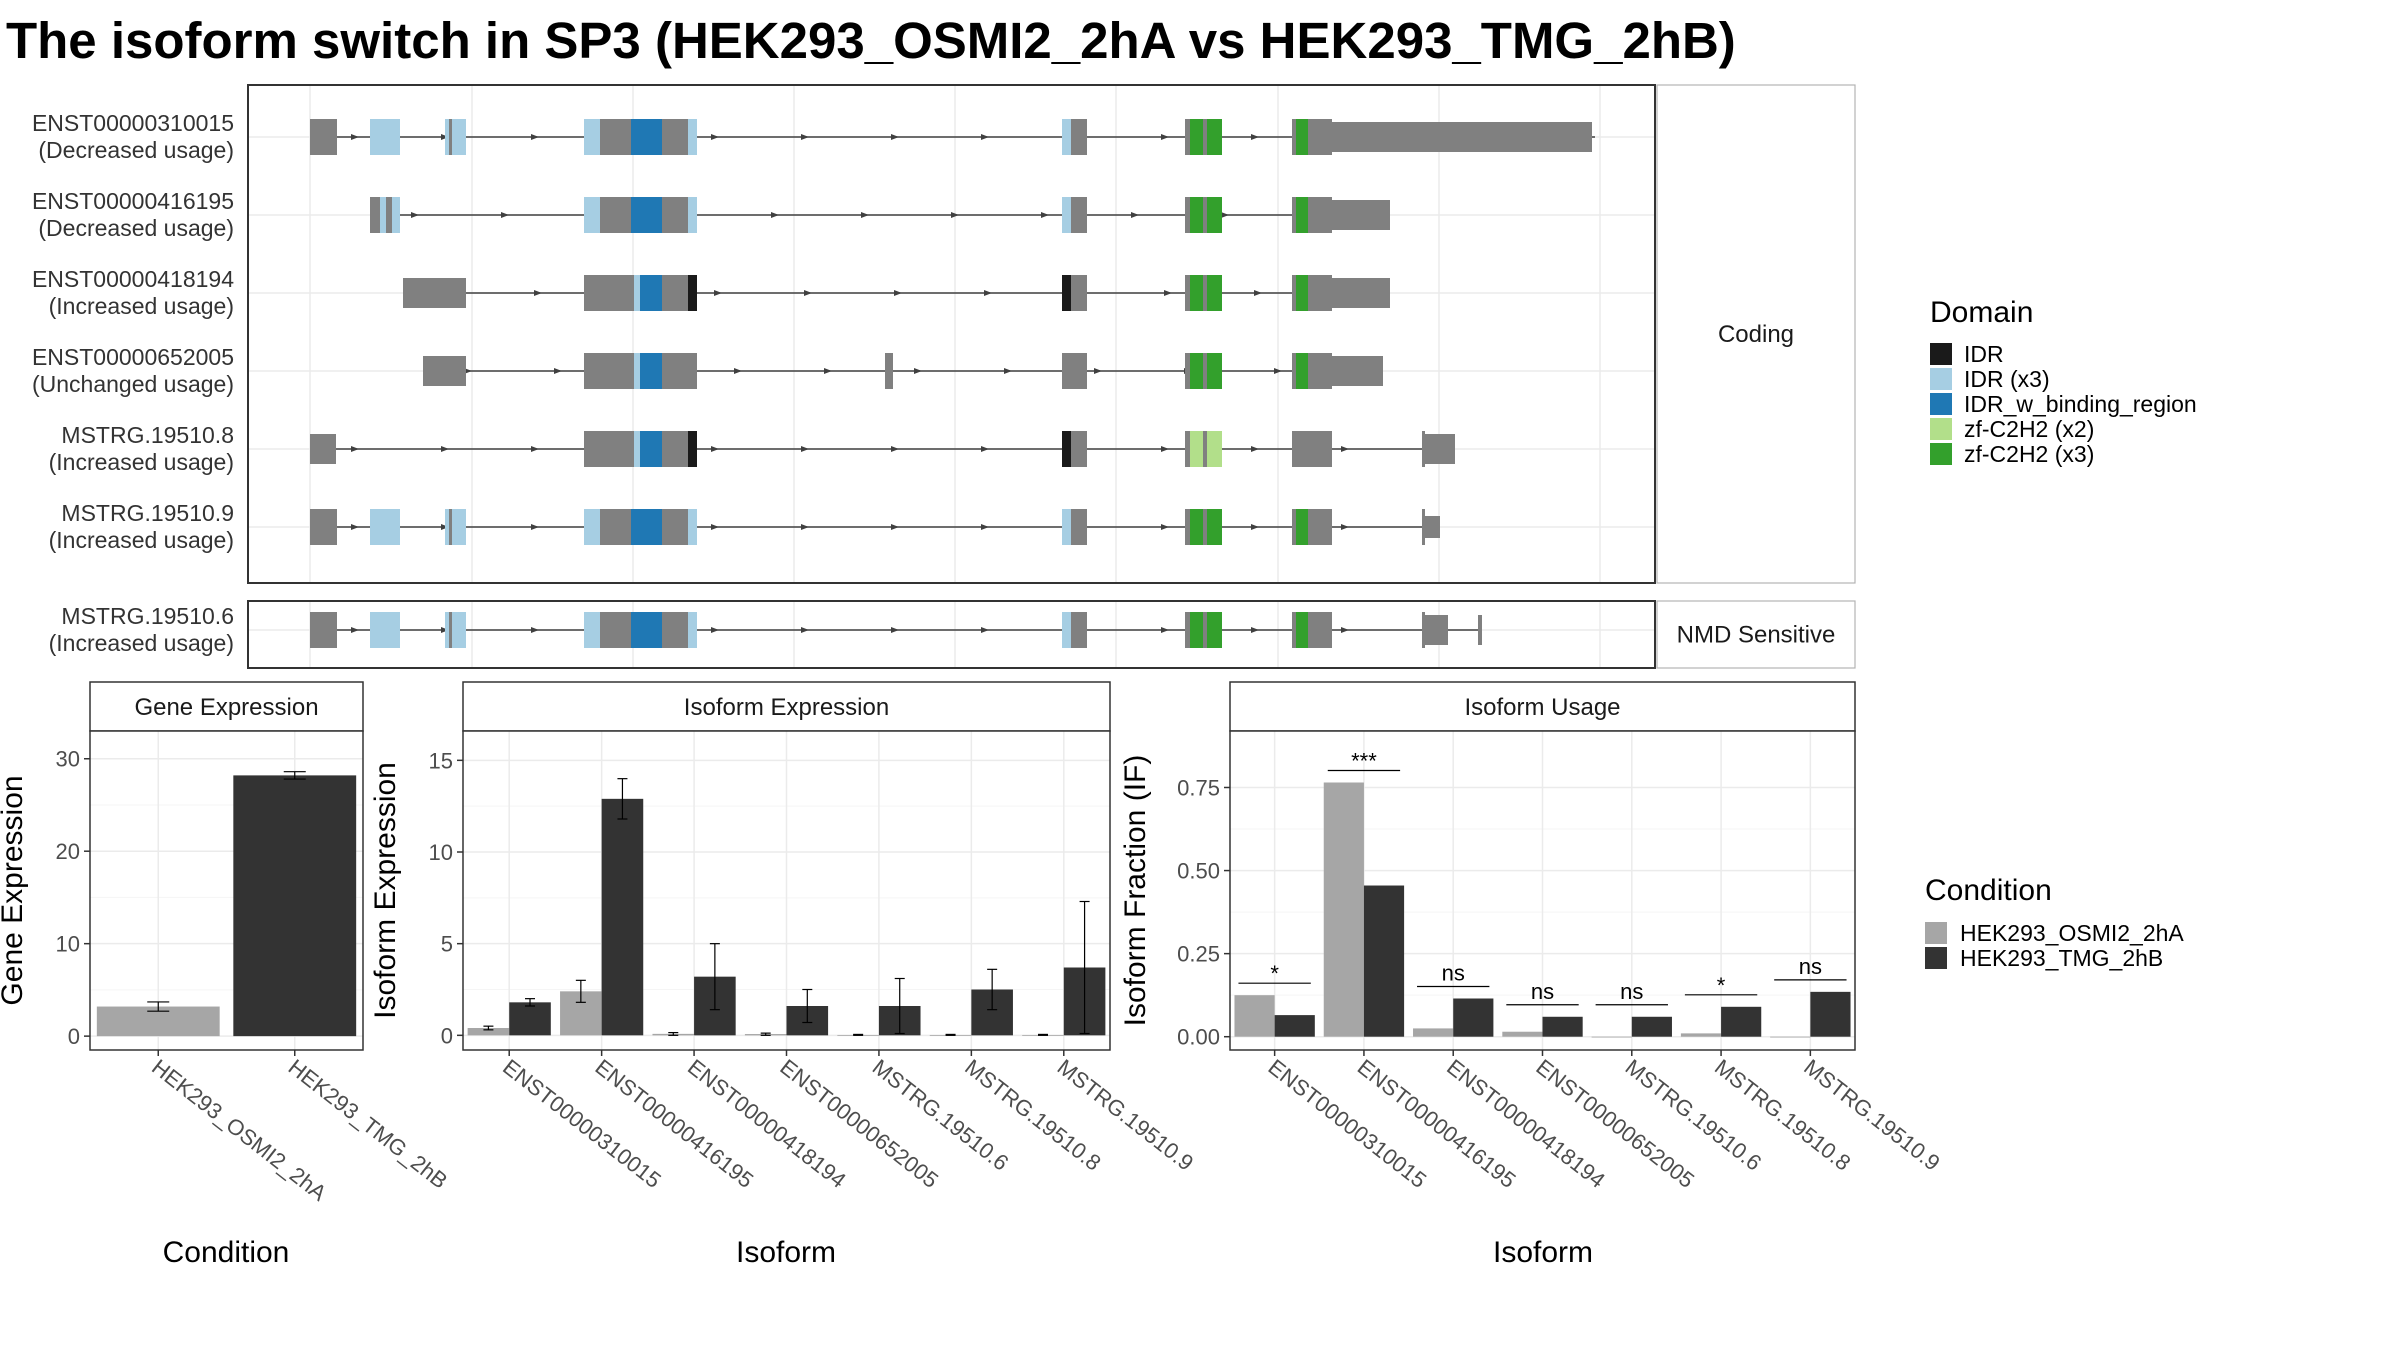 This screenshot has width=2400, height=1350. What do you see at coordinates (711, 292) in the screenshot?
I see `isoform-track: ENST00000418194(Increased usage)` at bounding box center [711, 292].